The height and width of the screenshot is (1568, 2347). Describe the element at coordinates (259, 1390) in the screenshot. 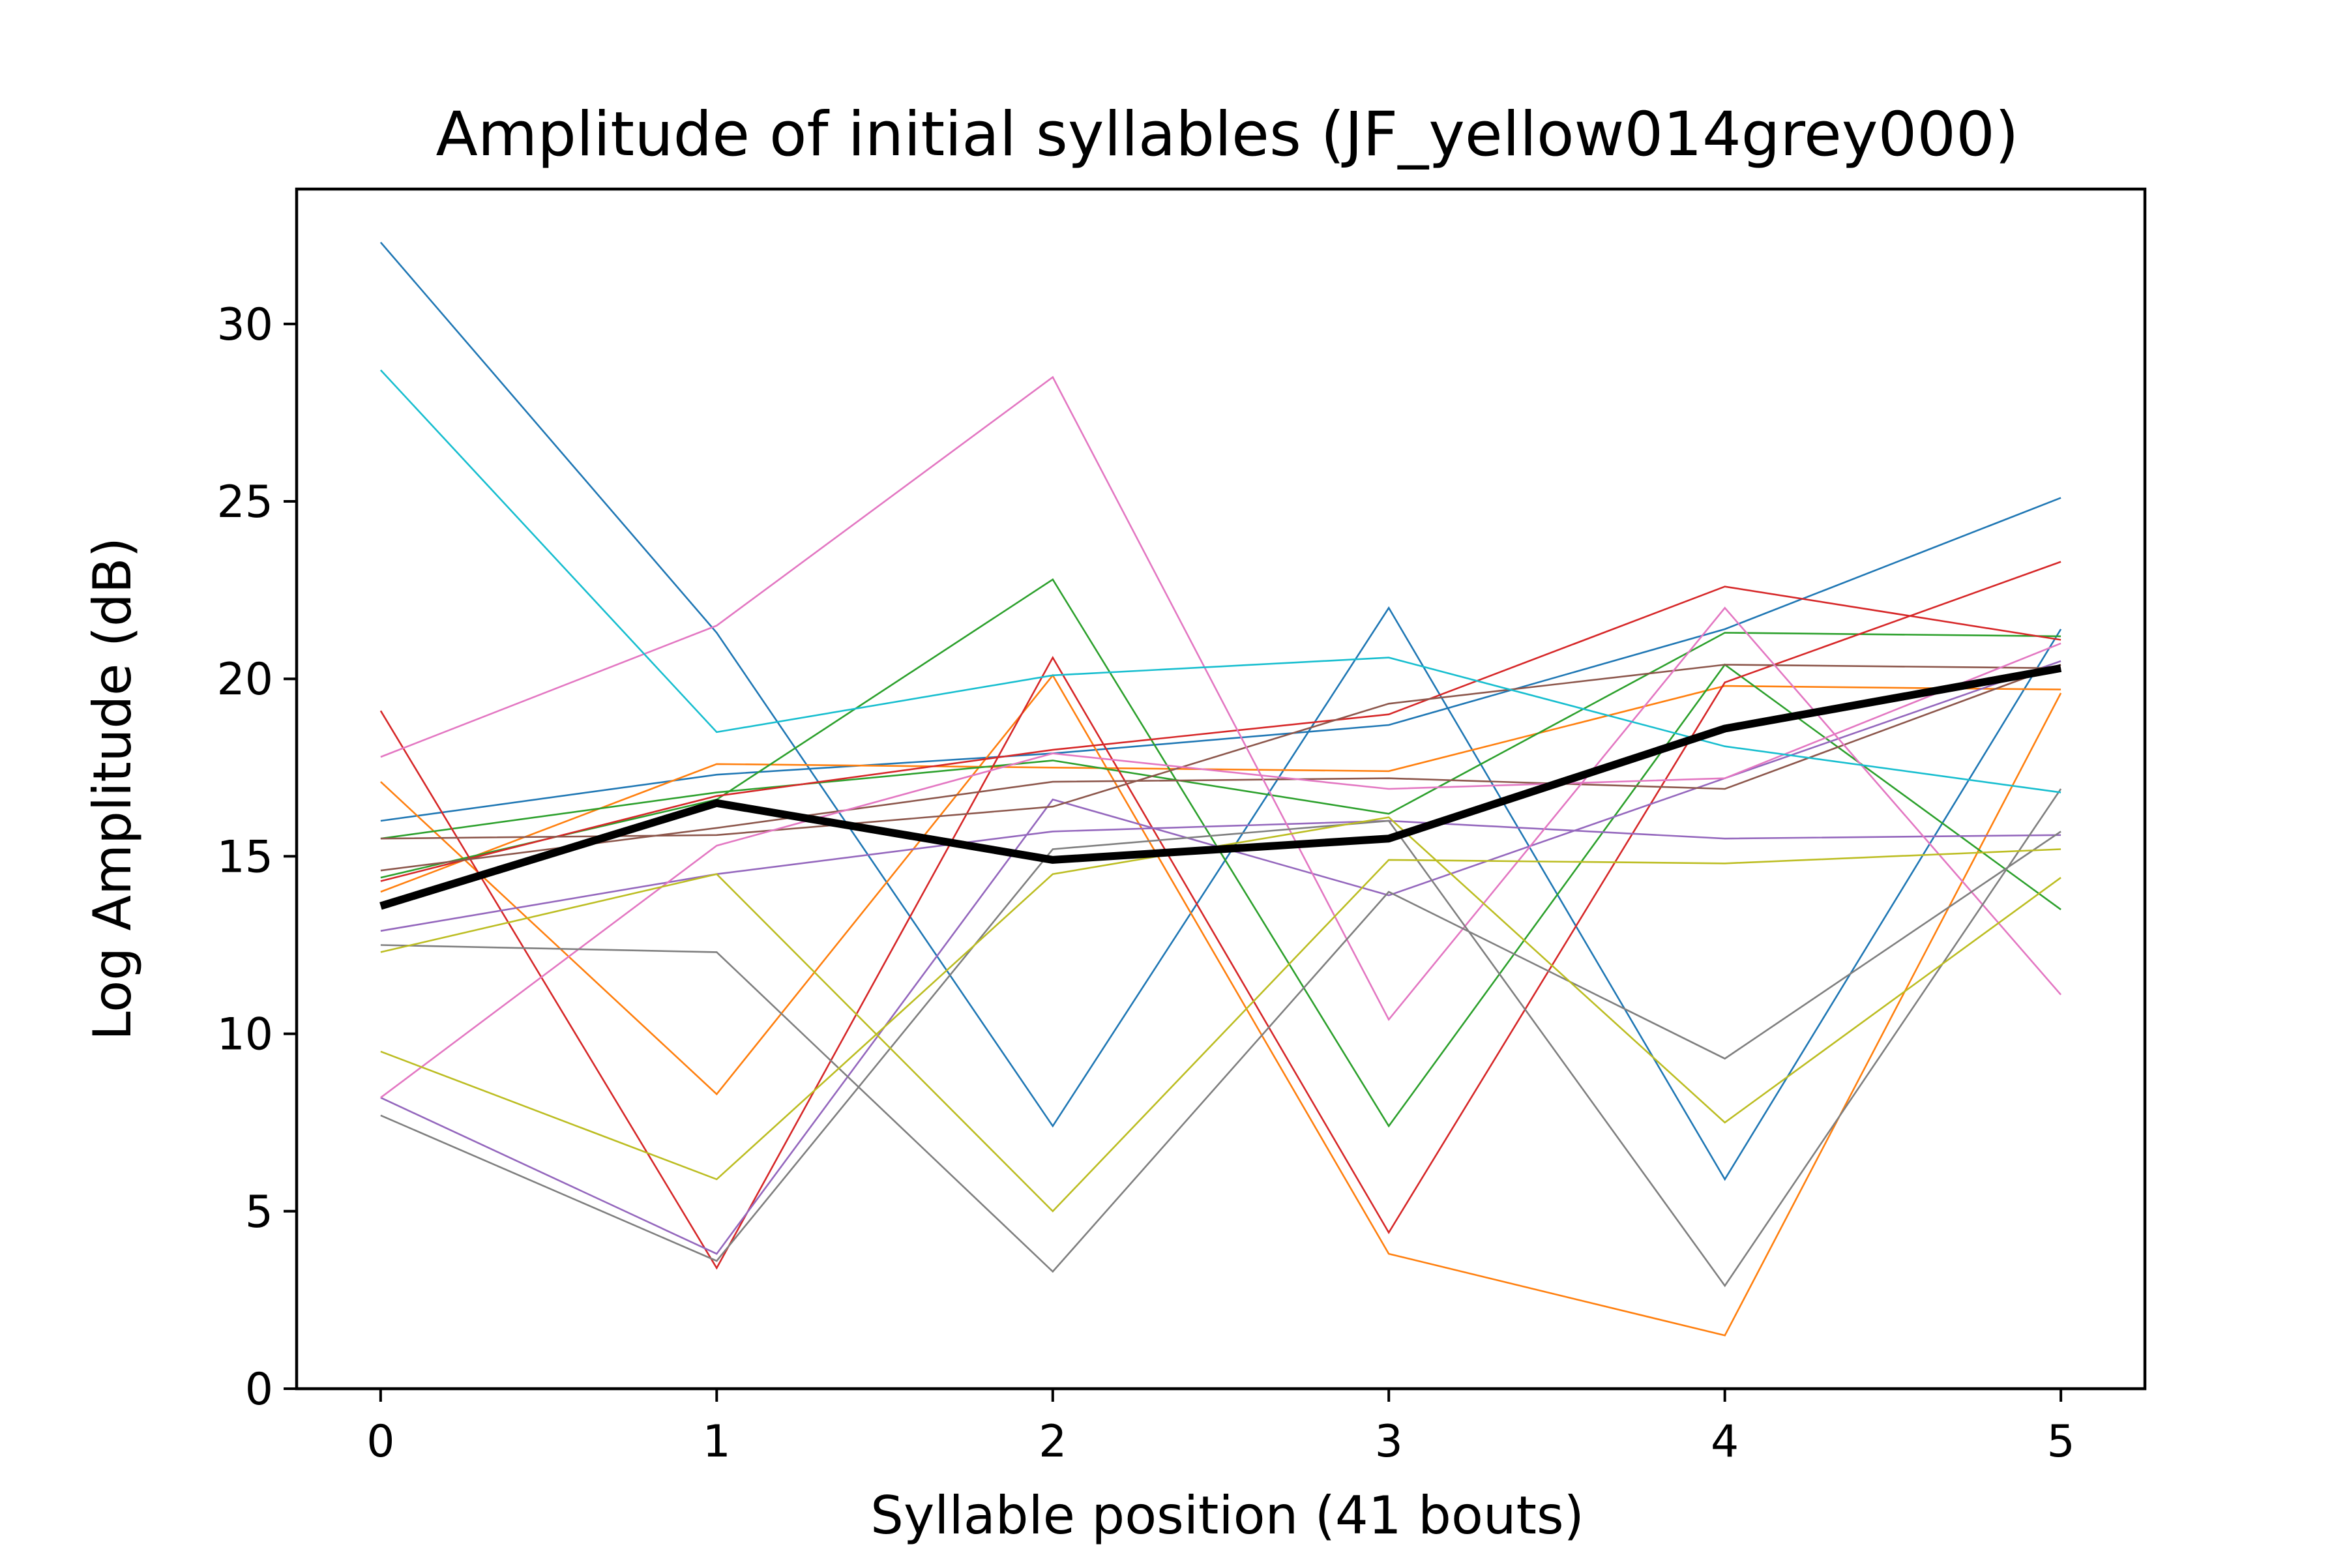

I see `y-tick-label: 0` at that location.